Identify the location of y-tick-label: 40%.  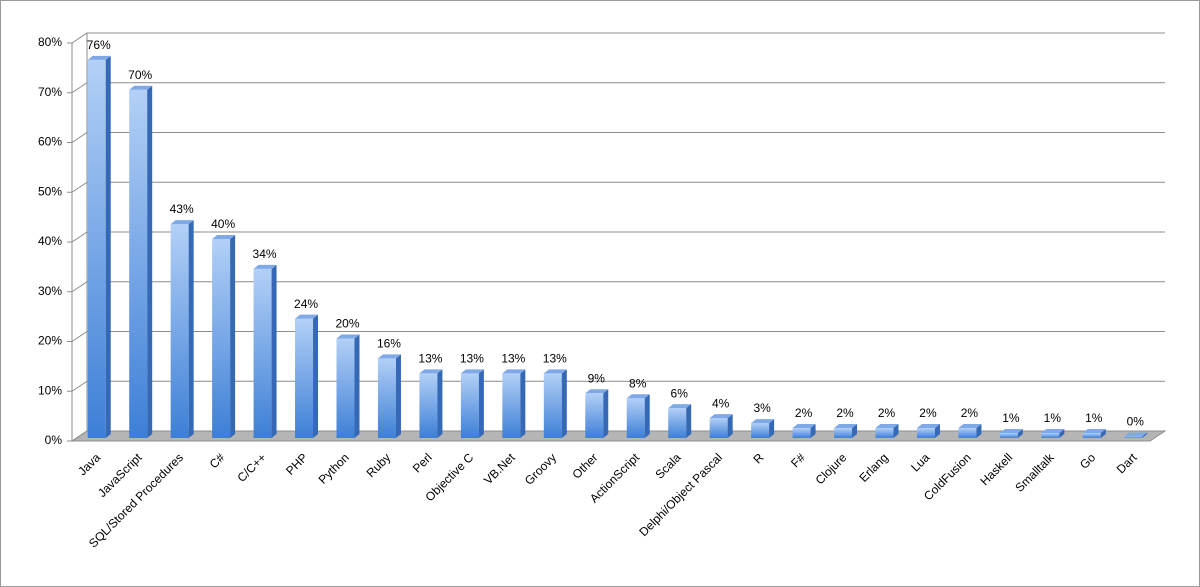
(50, 241).